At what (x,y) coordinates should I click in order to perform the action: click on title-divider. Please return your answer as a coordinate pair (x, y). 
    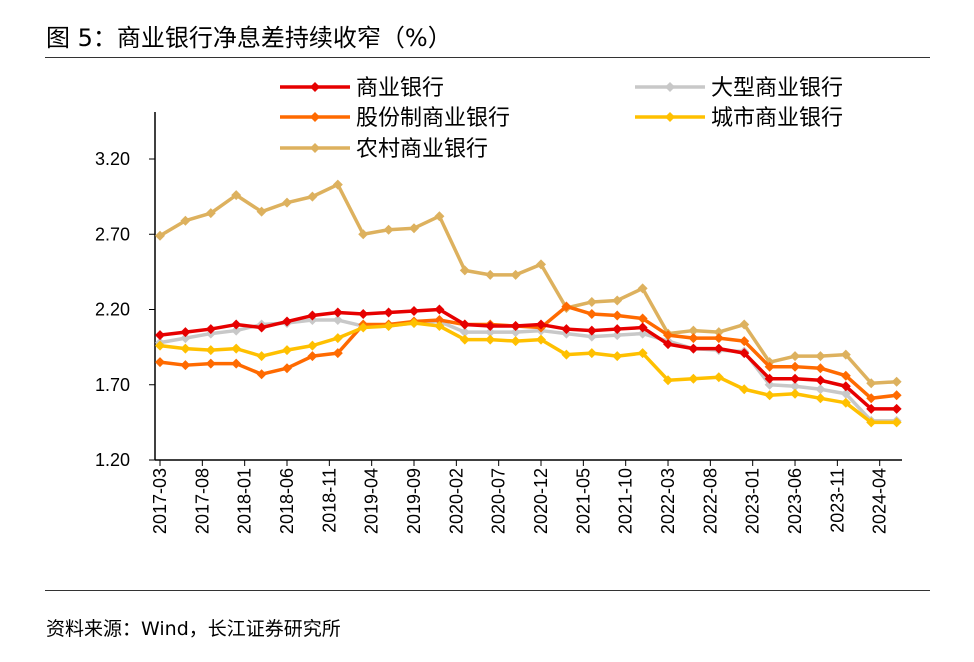
    Looking at the image, I should click on (487, 57).